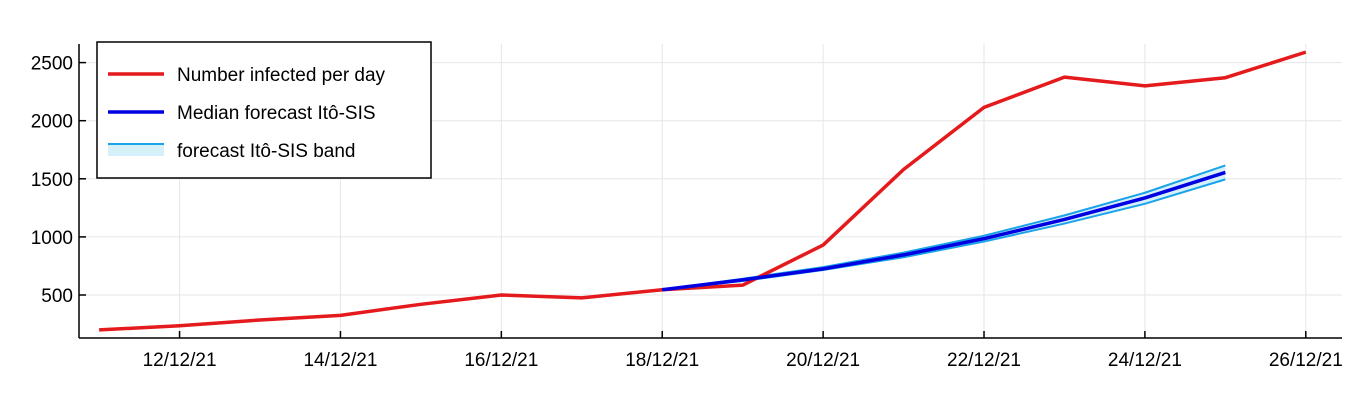  What do you see at coordinates (823, 360) in the screenshot?
I see `x-tick-label: 20/12/21` at bounding box center [823, 360].